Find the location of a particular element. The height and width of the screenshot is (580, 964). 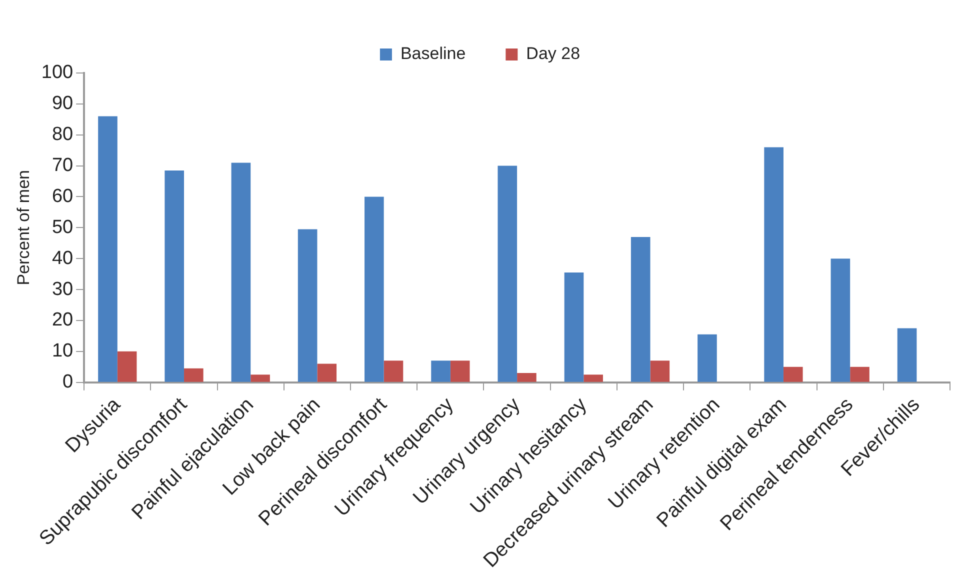

y-tick-label: 40 is located at coordinates (63, 258).